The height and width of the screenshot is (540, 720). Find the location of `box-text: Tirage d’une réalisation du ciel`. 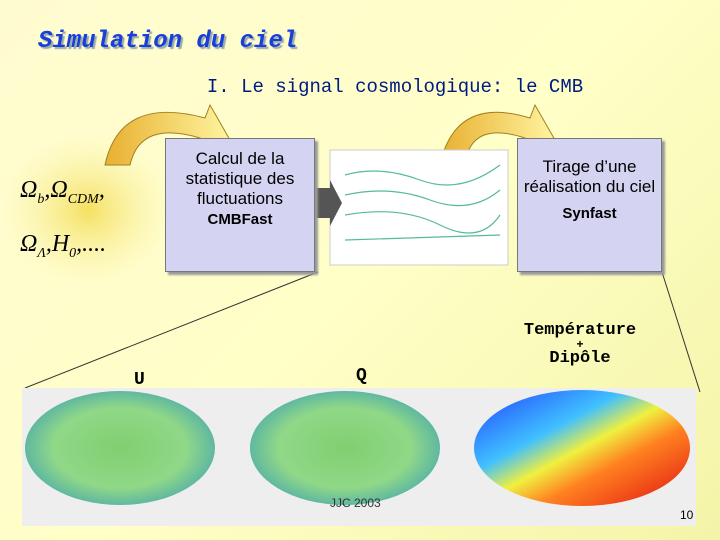

box-text: Tirage d’une réalisation du ciel is located at coordinates (589, 176).